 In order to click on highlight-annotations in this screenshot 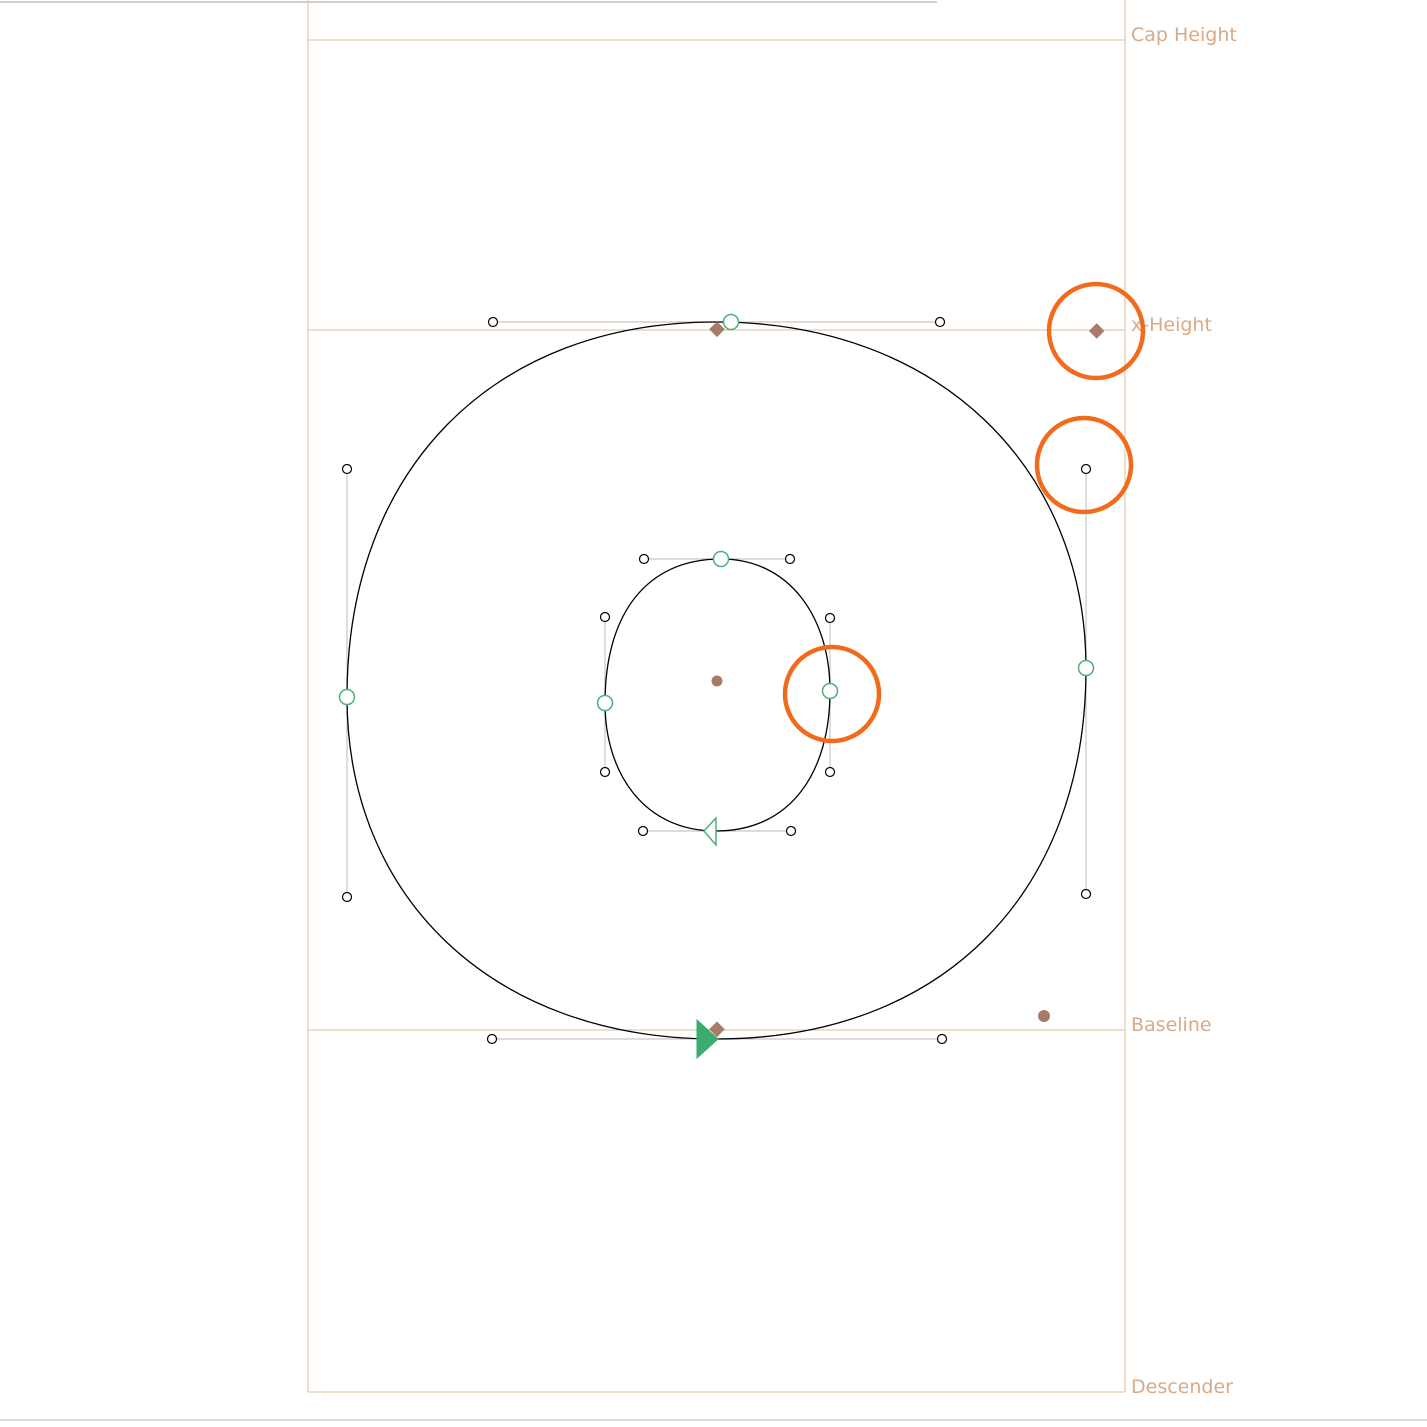, I will do `click(964, 512)`.